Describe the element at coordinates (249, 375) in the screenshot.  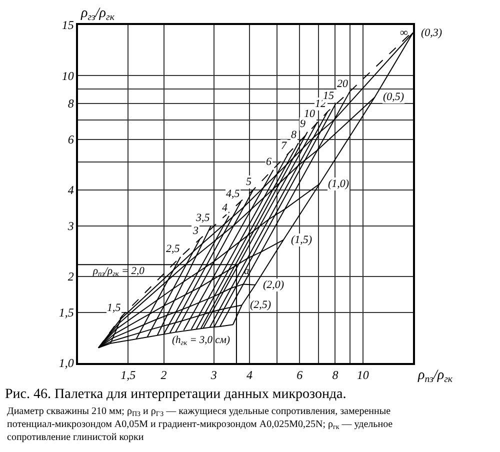
I see `x-tick-label: 4` at that location.